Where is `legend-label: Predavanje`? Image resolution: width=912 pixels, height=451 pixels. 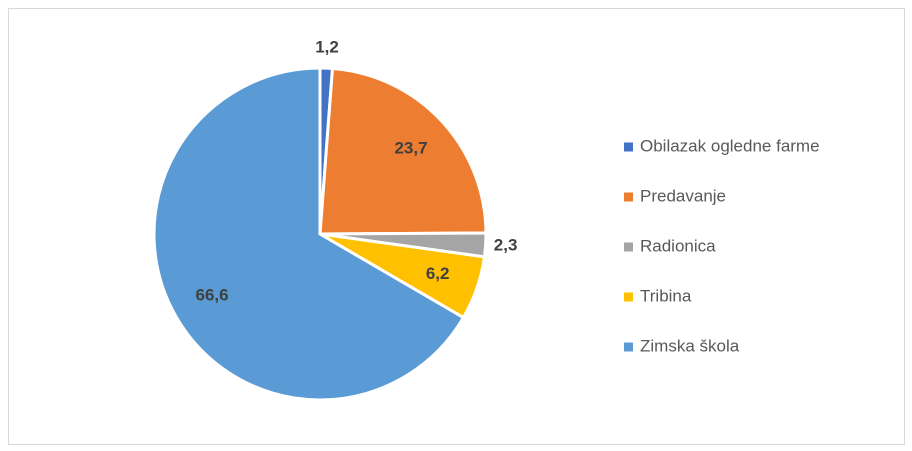
legend-label: Predavanje is located at coordinates (683, 195).